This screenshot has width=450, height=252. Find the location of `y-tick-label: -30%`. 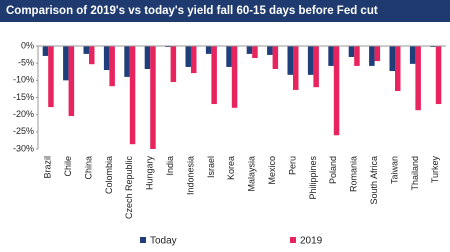

y-tick-label: -30% is located at coordinates (23, 148).